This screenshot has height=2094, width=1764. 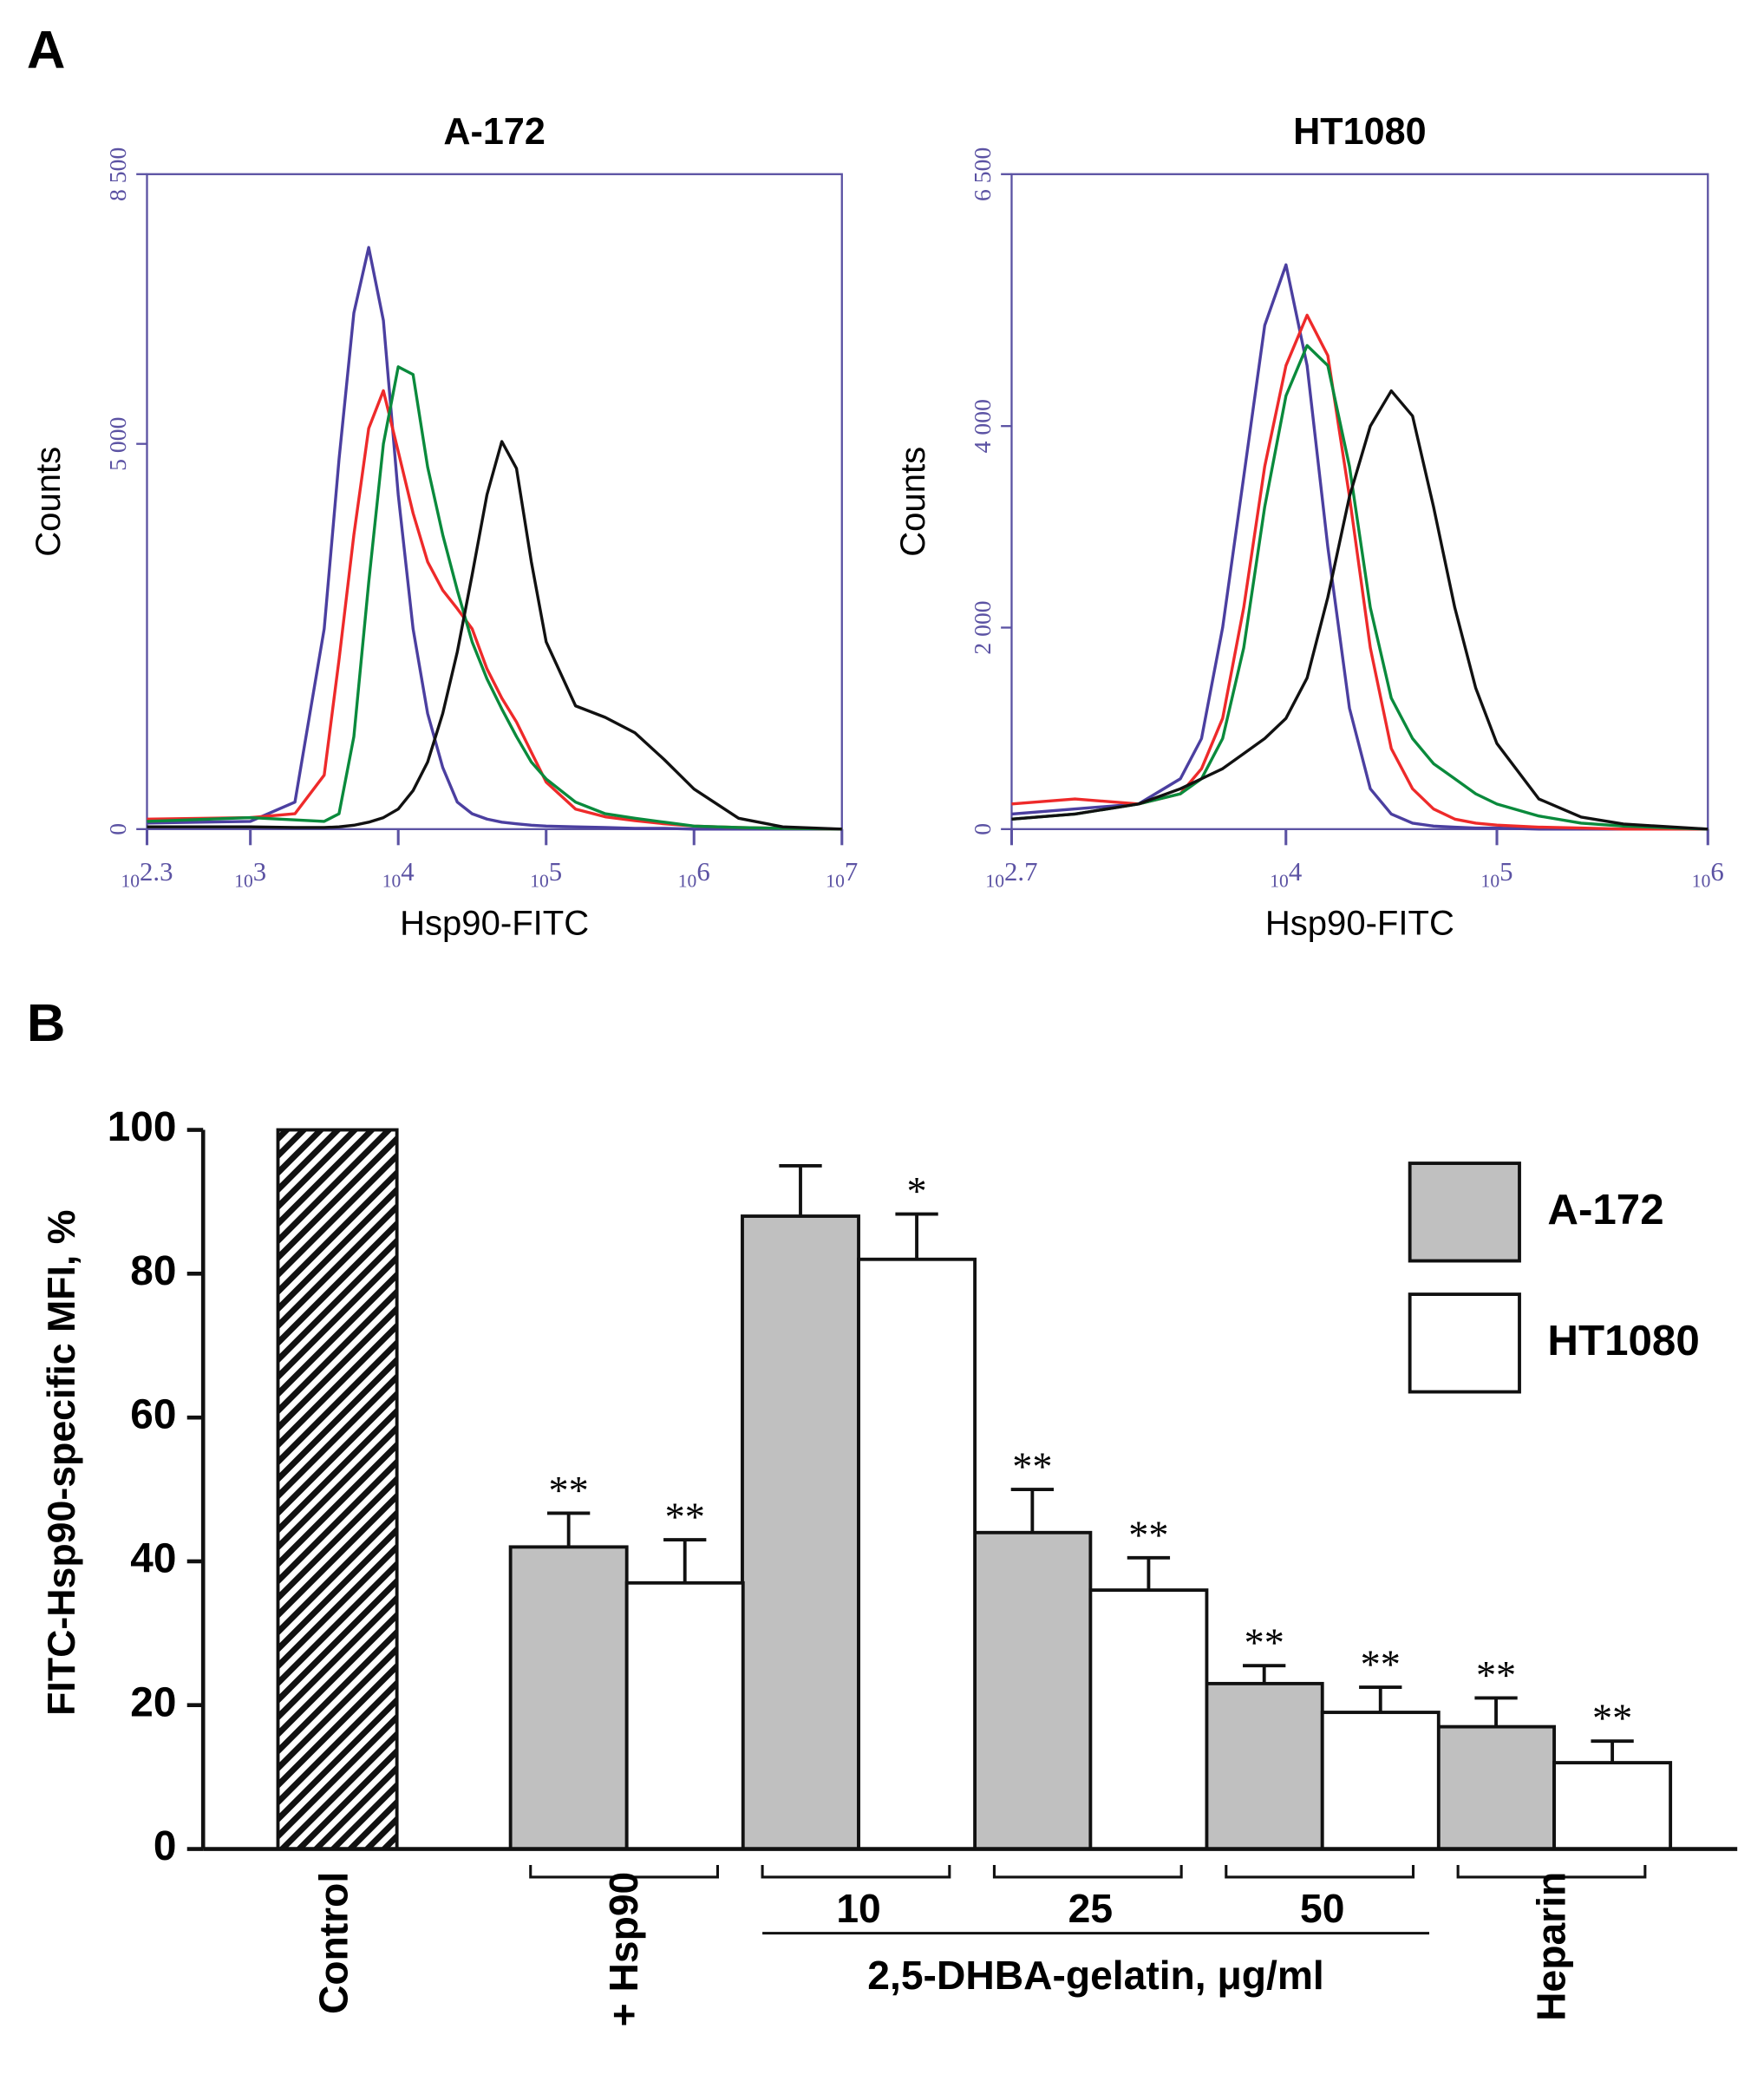 I want to click on x-tick-label: Heparin, so click(x=1550, y=1947).